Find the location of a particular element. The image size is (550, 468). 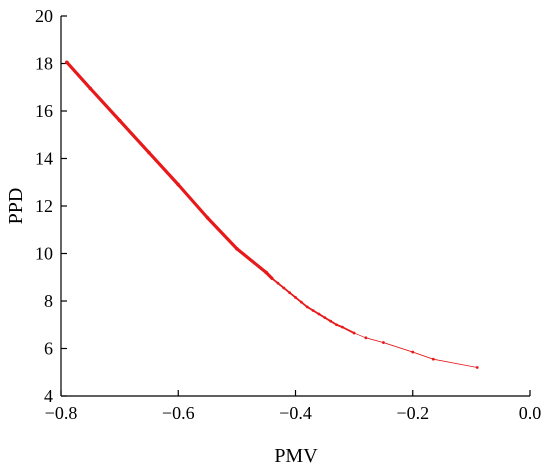

x-tick-label: 0.0 is located at coordinates (530, 413).